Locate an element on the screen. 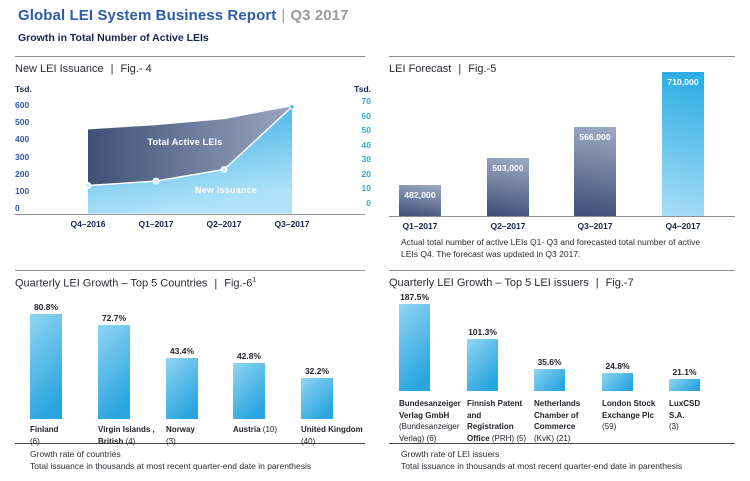 The height and width of the screenshot is (481, 750). fig7-fig-label: Fig.-7 is located at coordinates (619, 283).